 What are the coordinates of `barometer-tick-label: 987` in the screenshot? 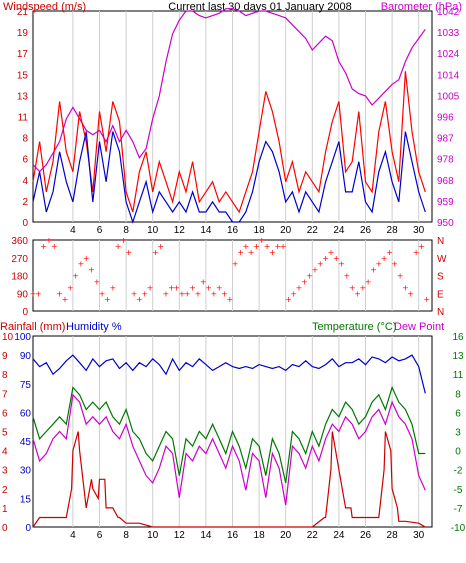 It's located at (445, 139).